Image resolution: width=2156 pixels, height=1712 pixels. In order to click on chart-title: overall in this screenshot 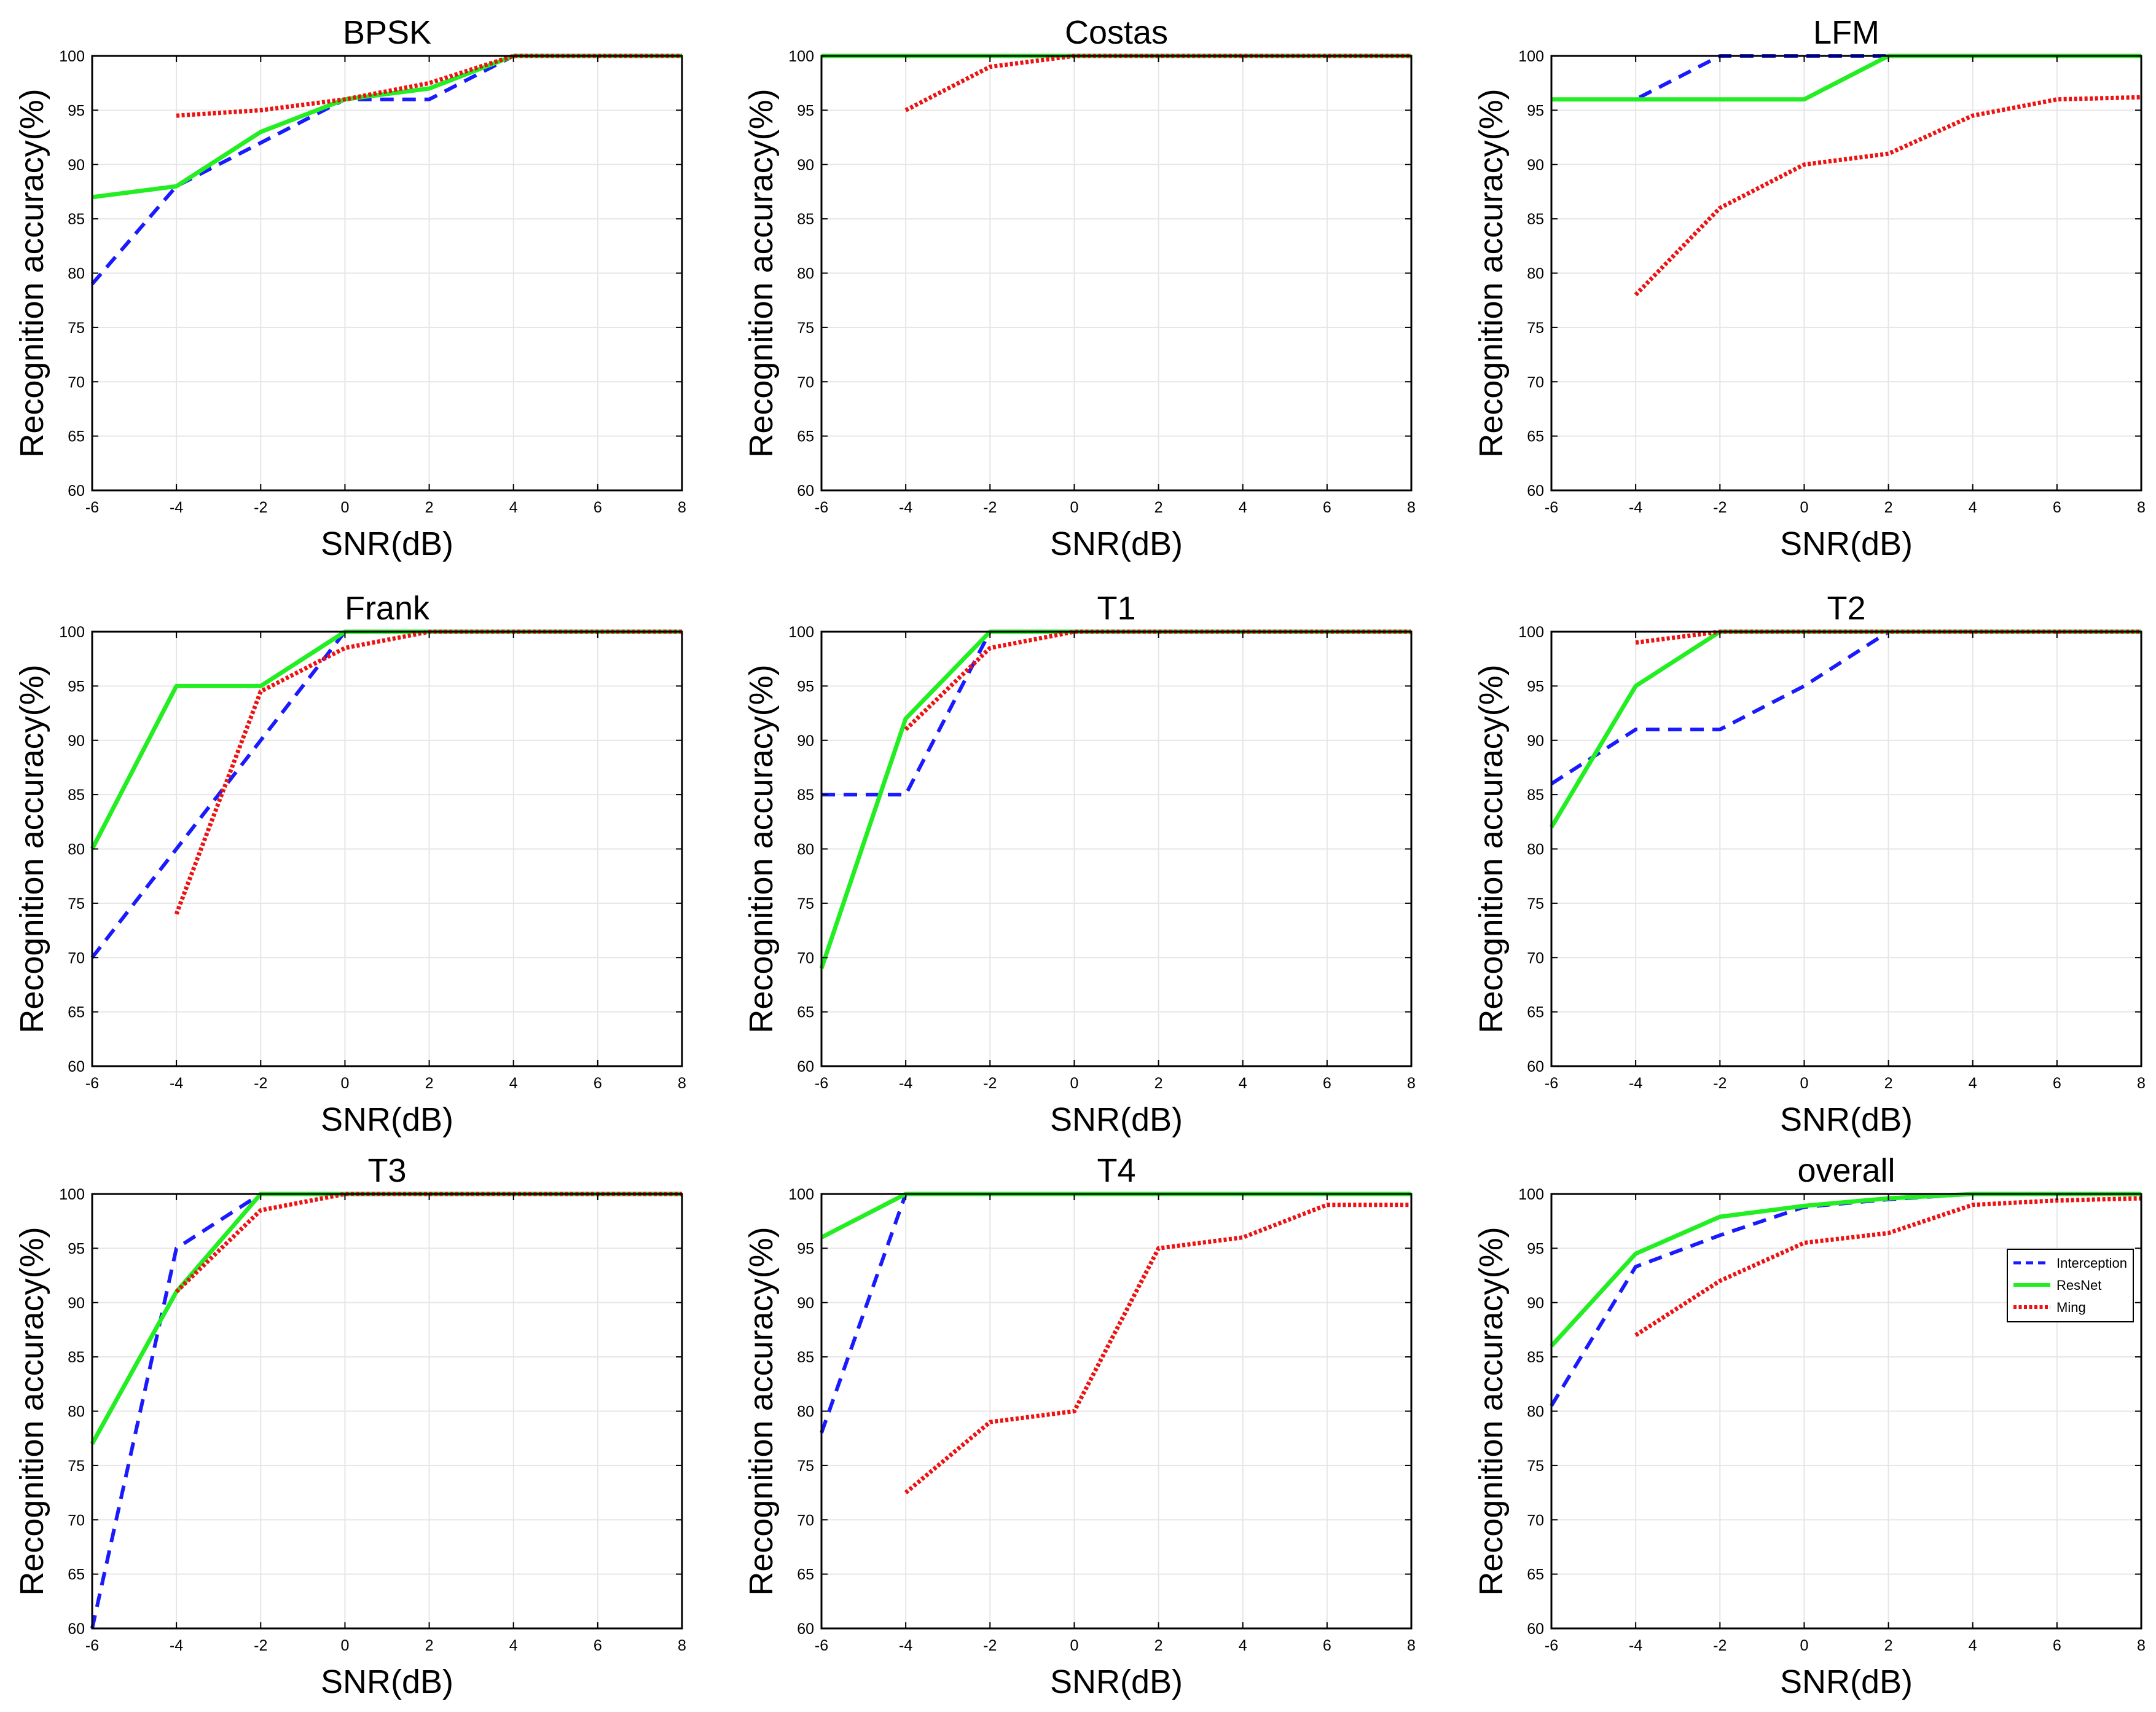, I will do `click(1846, 1170)`.